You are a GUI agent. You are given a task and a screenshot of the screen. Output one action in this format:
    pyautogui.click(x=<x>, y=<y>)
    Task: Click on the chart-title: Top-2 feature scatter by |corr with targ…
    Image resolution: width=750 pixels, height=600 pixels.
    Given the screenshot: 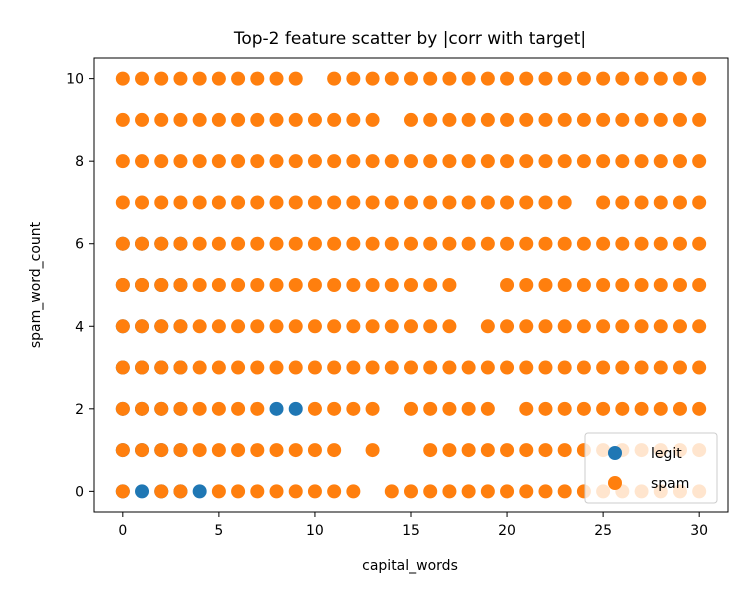 What is the action you would take?
    pyautogui.click(x=409, y=39)
    